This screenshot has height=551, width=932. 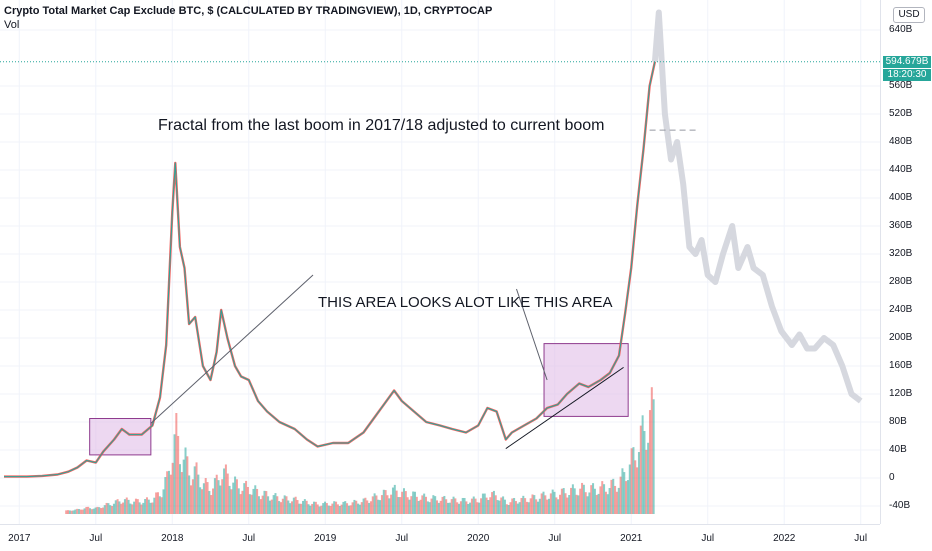 I want to click on y-tick-label: 480B, so click(x=901, y=141).